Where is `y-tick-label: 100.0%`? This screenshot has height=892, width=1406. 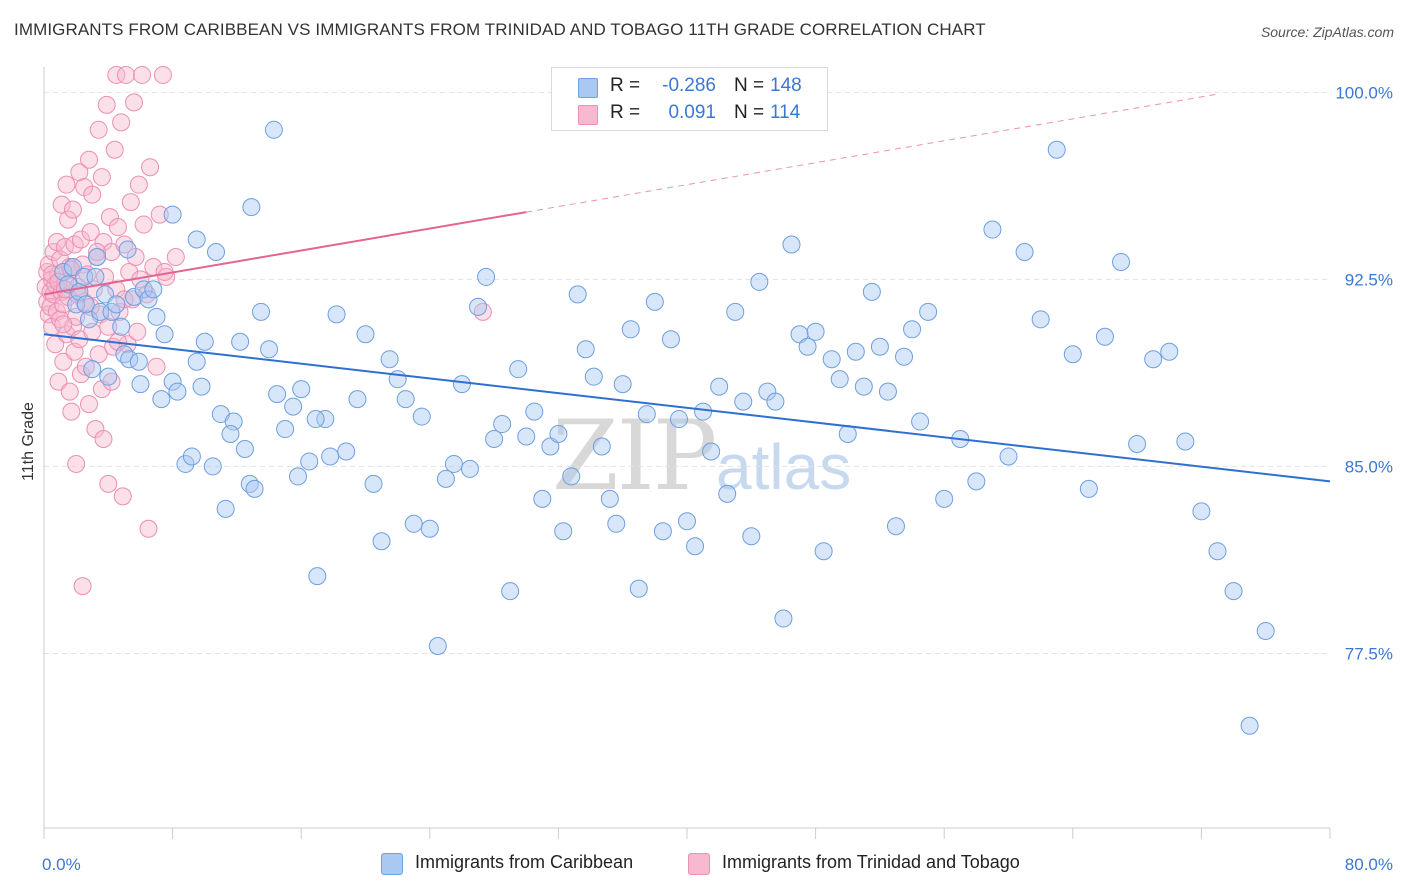
y-tick-label: 100.0% is located at coordinates (1364, 92).